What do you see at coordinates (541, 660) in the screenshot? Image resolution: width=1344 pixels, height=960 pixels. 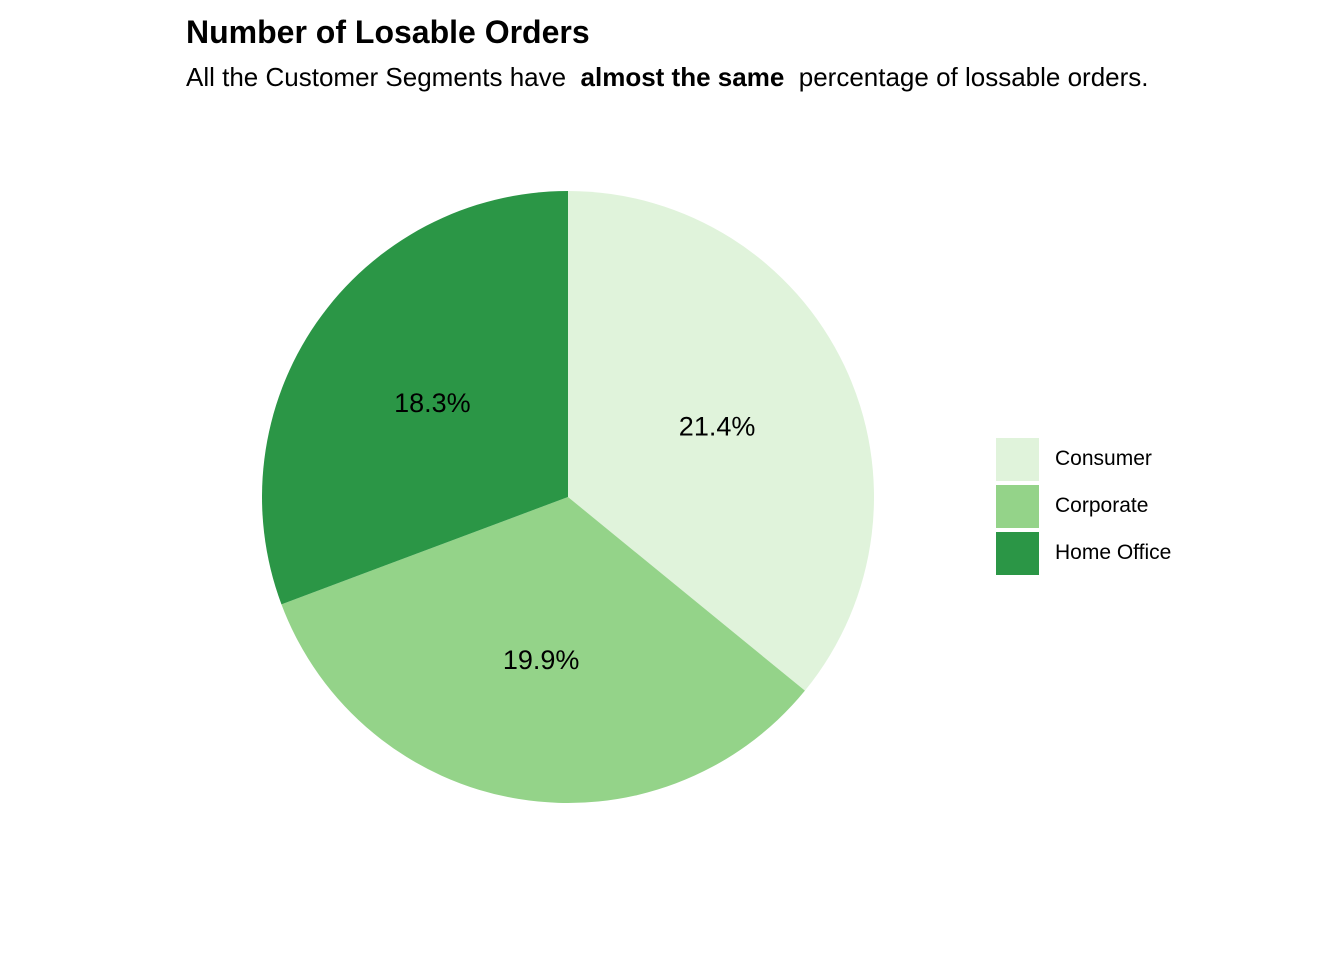 I see `slice-label-corporate: 19.9%` at bounding box center [541, 660].